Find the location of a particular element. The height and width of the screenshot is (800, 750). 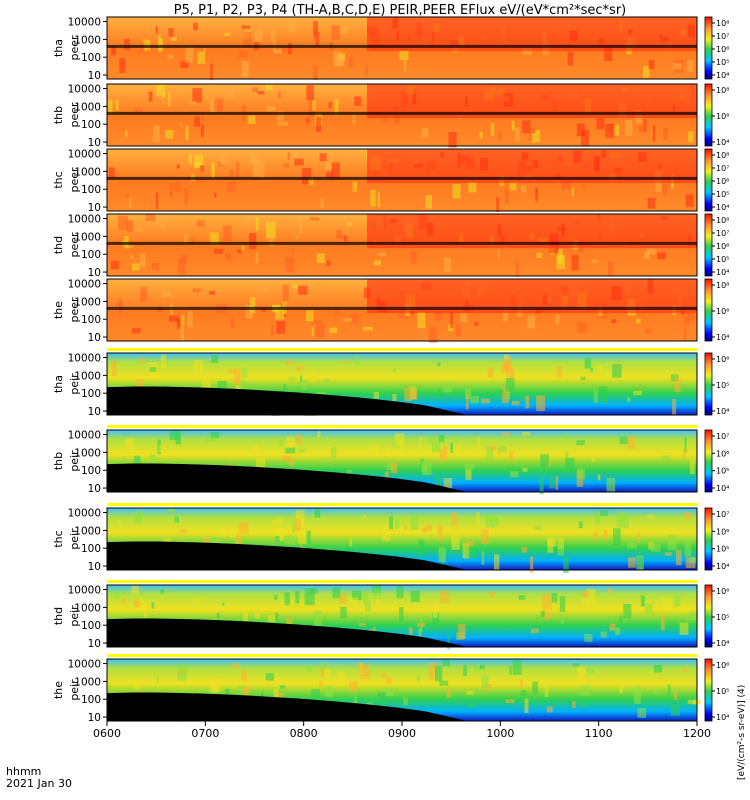

panel-label-probe: thc is located at coordinates (58, 179).